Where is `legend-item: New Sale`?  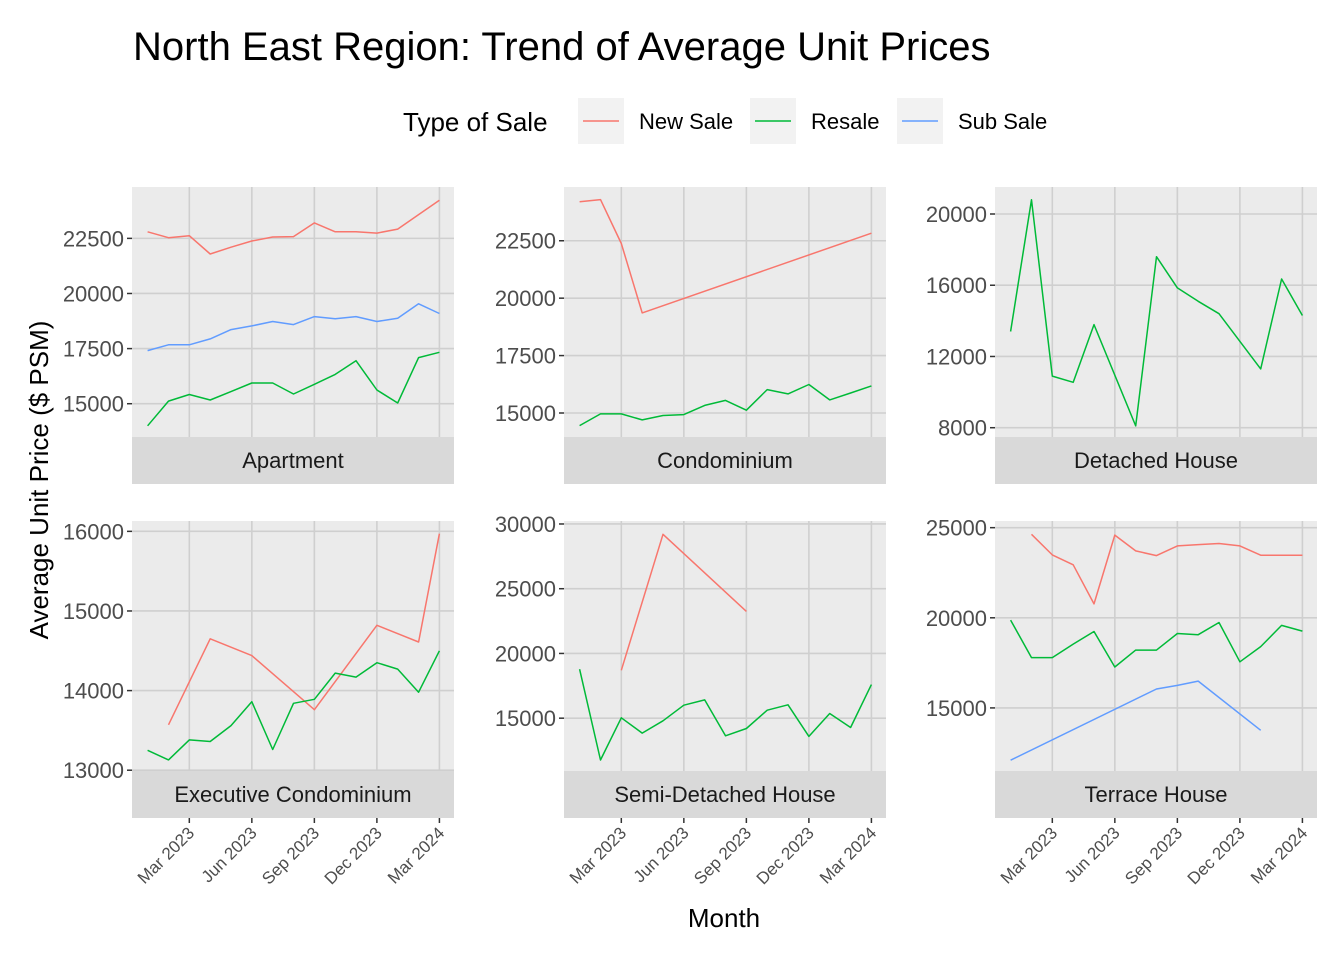
legend-item: New Sale is located at coordinates (655, 121).